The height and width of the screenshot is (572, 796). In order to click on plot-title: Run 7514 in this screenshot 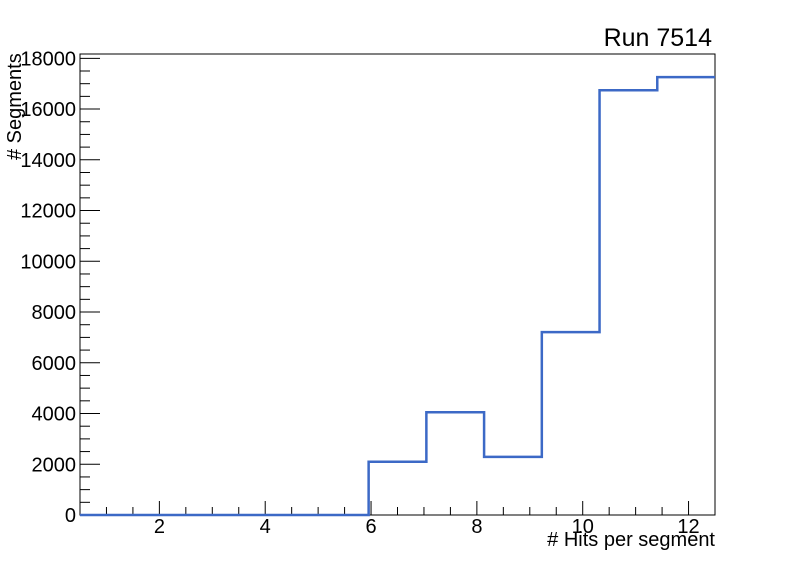, I will do `click(657, 38)`.